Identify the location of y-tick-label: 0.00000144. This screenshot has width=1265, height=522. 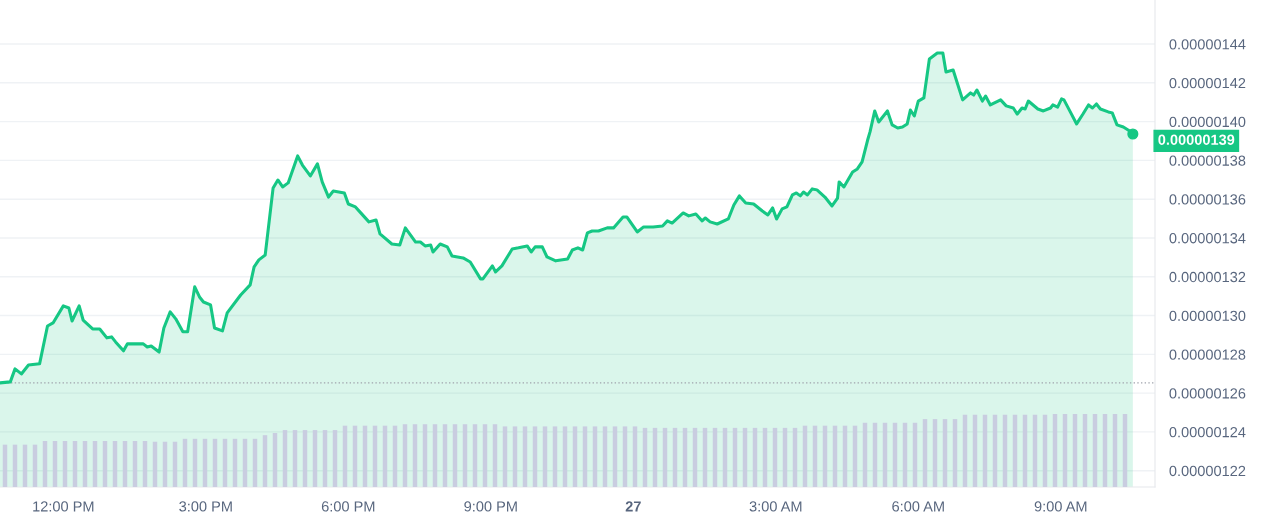
(1207, 44).